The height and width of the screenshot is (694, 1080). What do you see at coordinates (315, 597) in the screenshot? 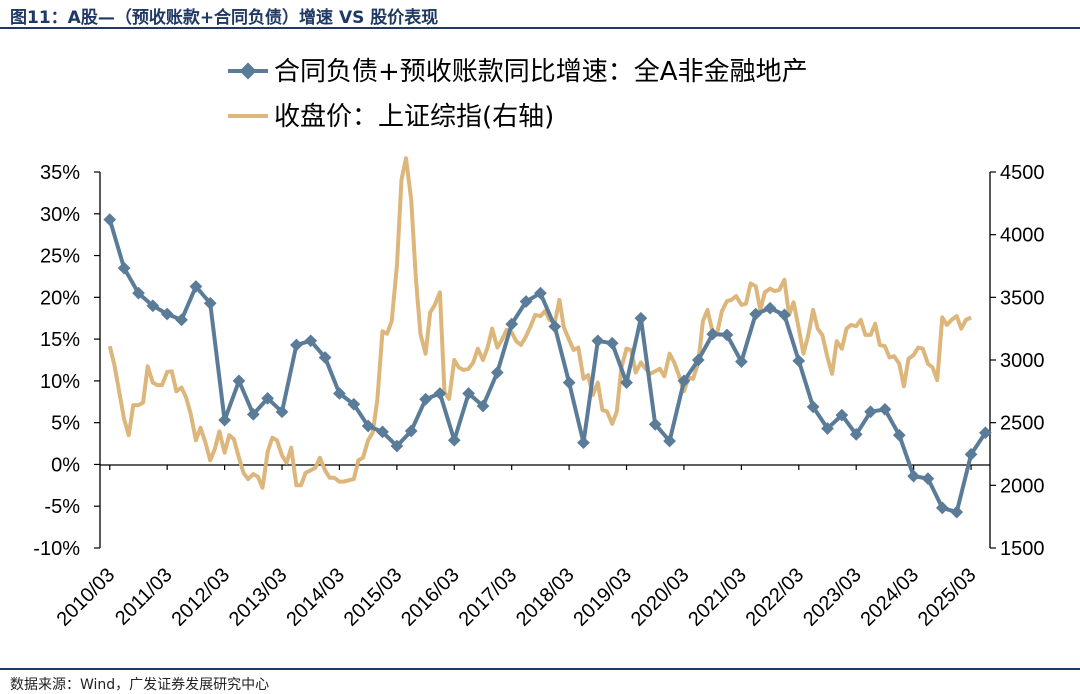
I see `x-tick-label: 2014/03` at bounding box center [315, 597].